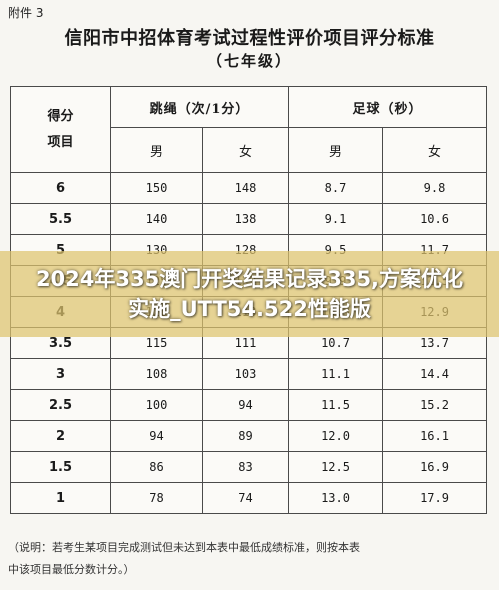  Describe the element at coordinates (26, 13) in the screenshot. I see `attachment-label: 附件 3` at that location.